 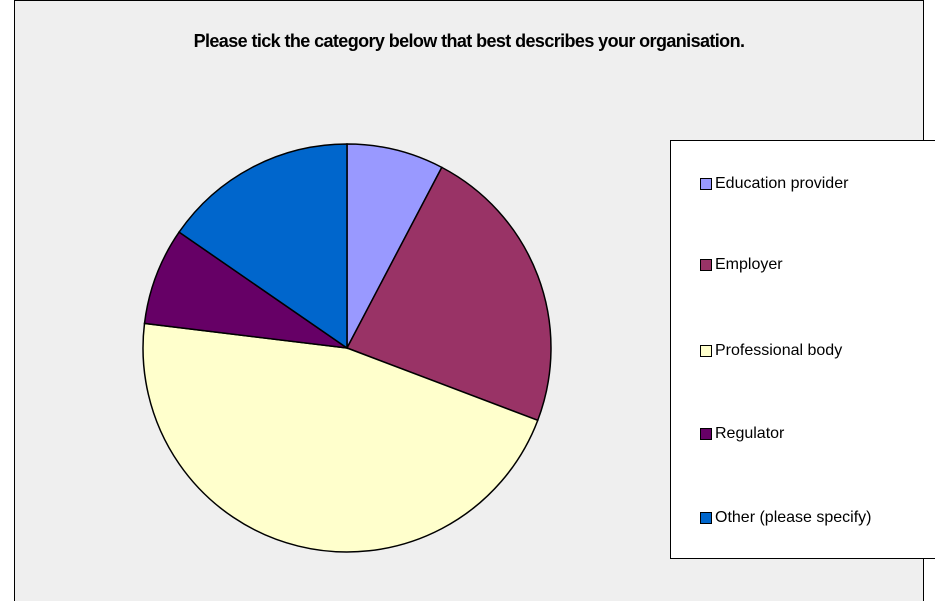 What do you see at coordinates (750, 433) in the screenshot?
I see `legend-label: Regulator` at bounding box center [750, 433].